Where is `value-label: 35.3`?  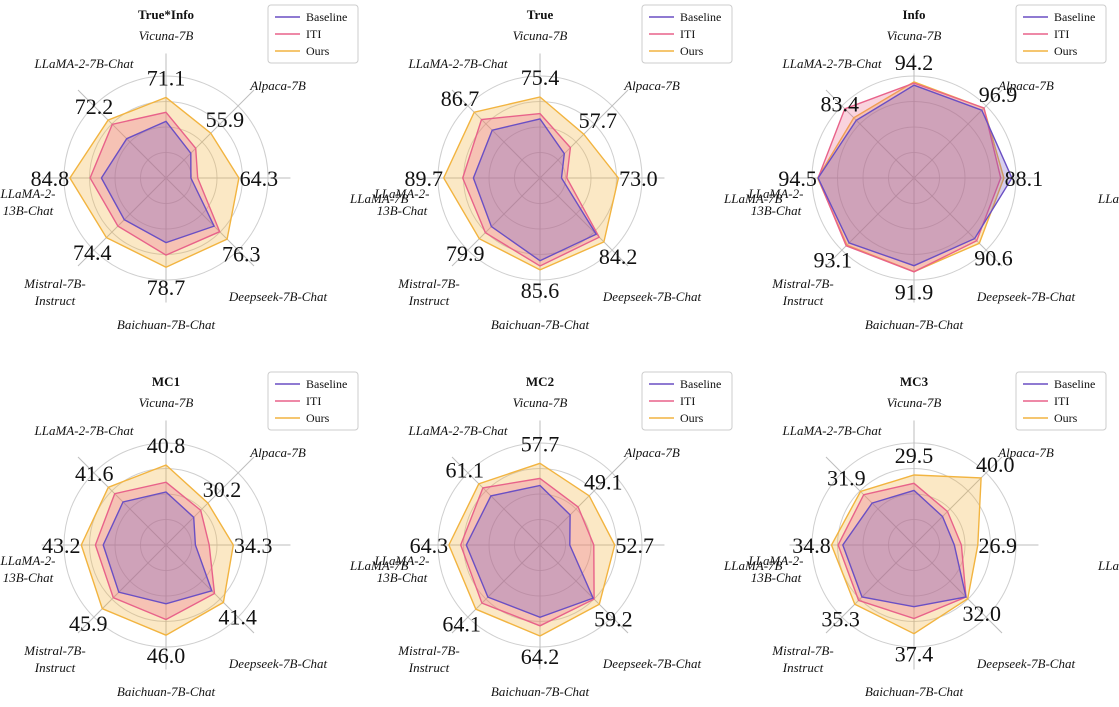
value-label: 35.3 is located at coordinates (840, 618).